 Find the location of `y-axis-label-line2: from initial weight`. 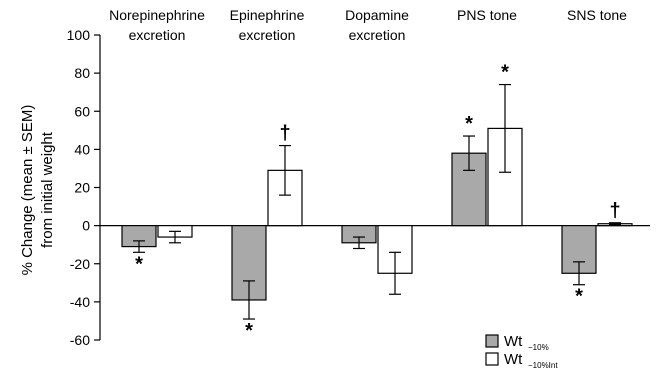

y-axis-label-line2: from initial weight is located at coordinates (47, 189).